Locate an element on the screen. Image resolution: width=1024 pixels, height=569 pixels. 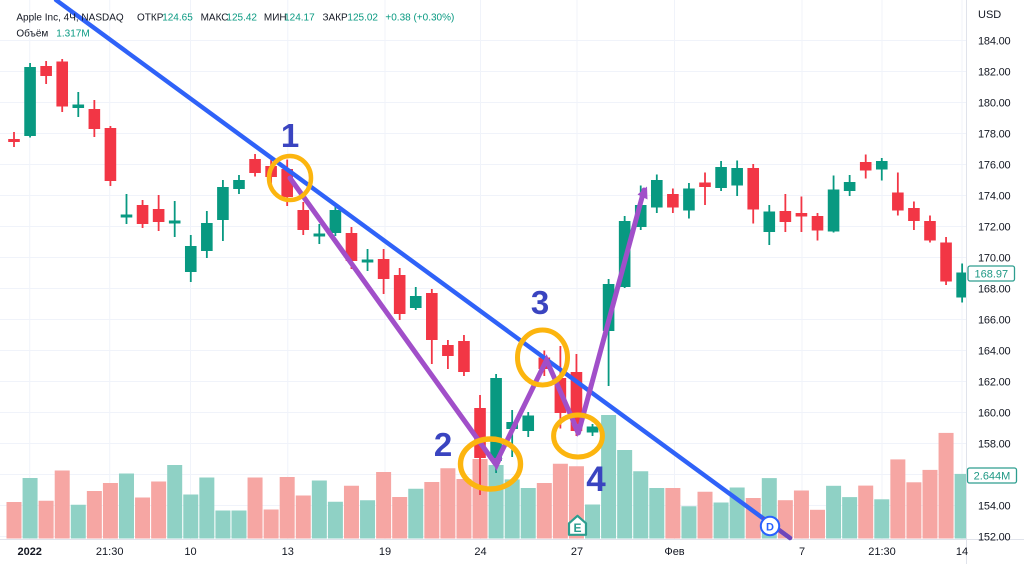
svg-text: 168.00 is located at coordinates (994, 289).